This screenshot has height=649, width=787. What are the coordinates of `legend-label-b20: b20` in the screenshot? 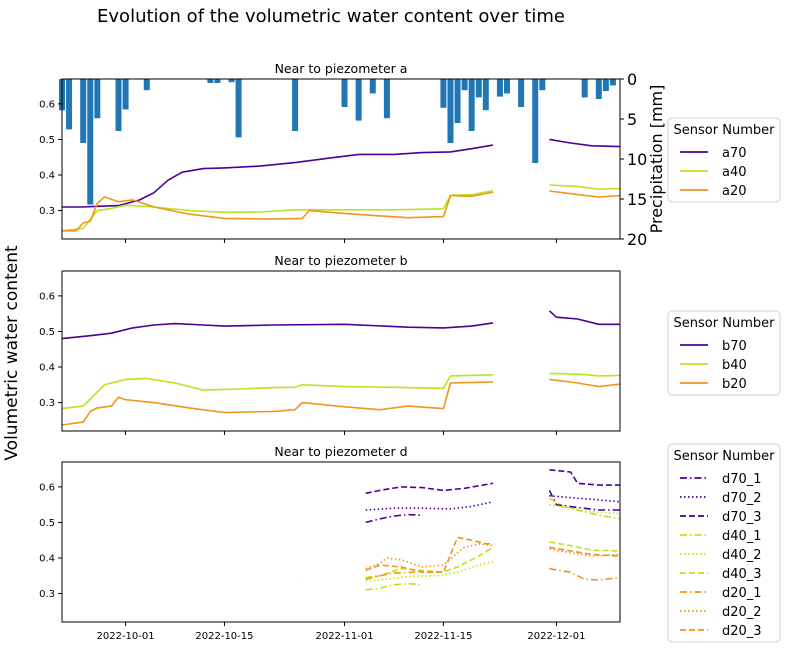 It's located at (734, 384).